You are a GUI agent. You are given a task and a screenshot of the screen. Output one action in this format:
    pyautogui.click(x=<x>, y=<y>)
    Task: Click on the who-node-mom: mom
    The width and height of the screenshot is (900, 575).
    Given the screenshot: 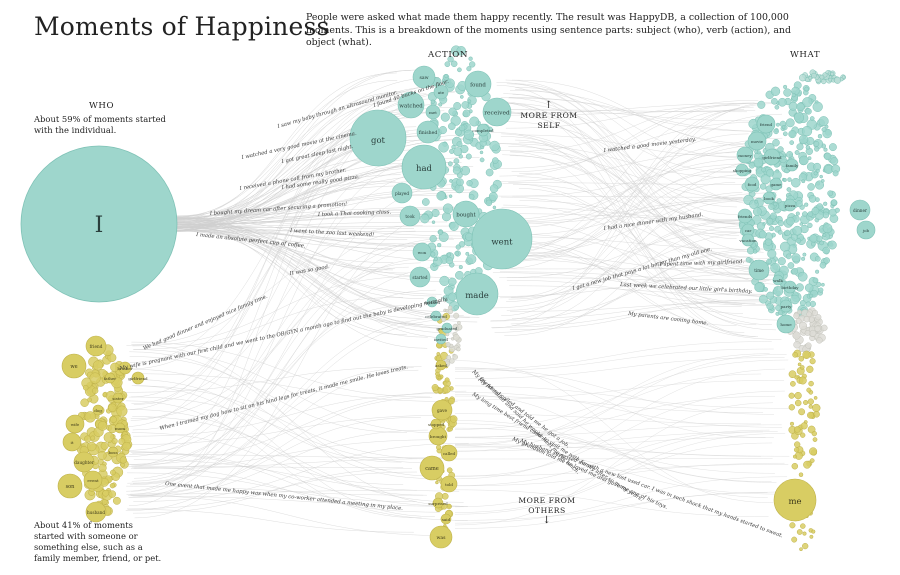 What is the action you would take?
    pyautogui.click(x=120, y=428)
    